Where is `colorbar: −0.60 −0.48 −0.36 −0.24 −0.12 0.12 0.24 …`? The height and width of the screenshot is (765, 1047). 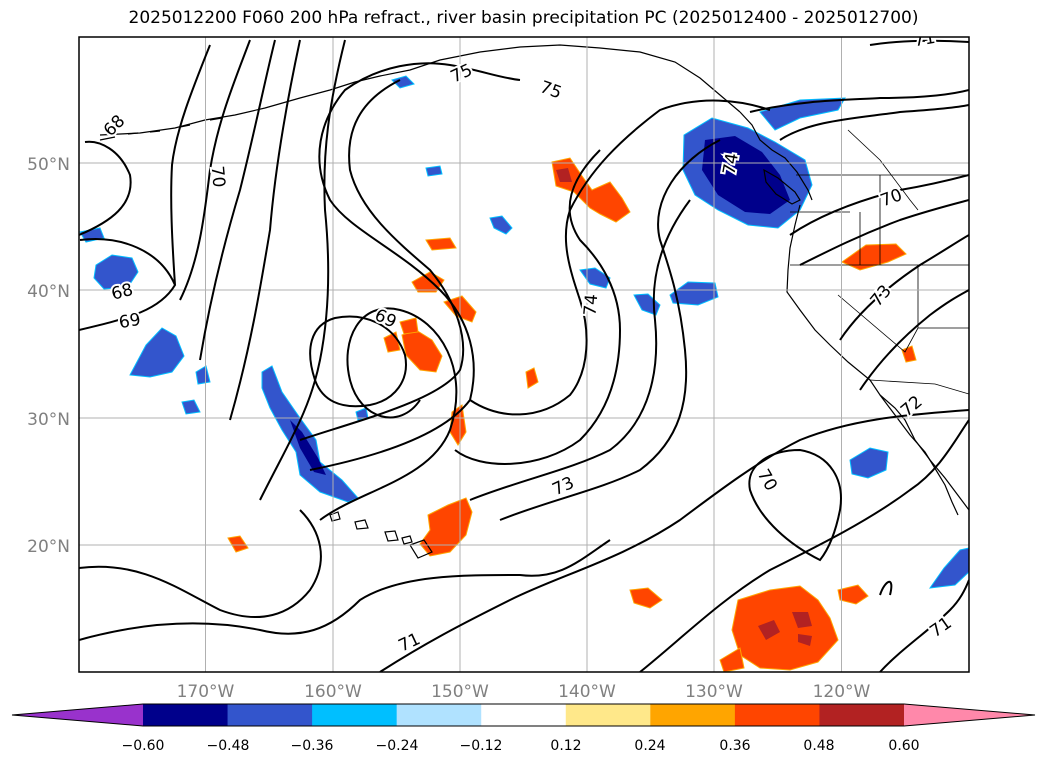
colorbar: −0.60 −0.48 −0.36 −0.24 −0.12 0.12 0.24 … is located at coordinates (523, 728).